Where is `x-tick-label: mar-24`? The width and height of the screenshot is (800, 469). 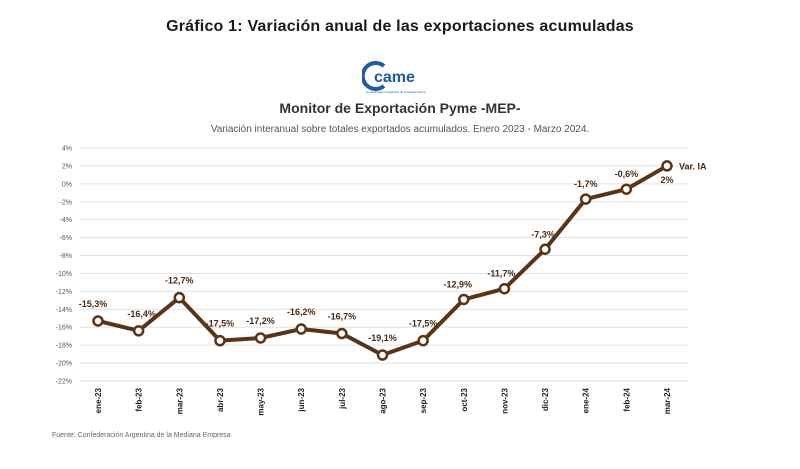 x-tick-label: mar-24 is located at coordinates (667, 400).